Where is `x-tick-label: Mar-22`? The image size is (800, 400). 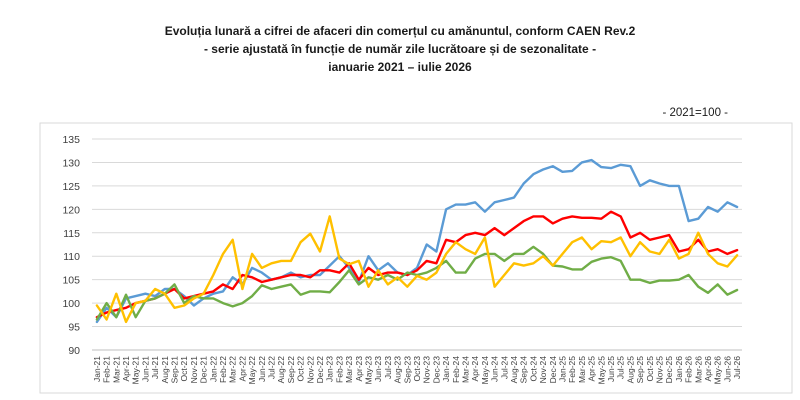
x-tick-label: Mar-22 is located at coordinates (233, 369).